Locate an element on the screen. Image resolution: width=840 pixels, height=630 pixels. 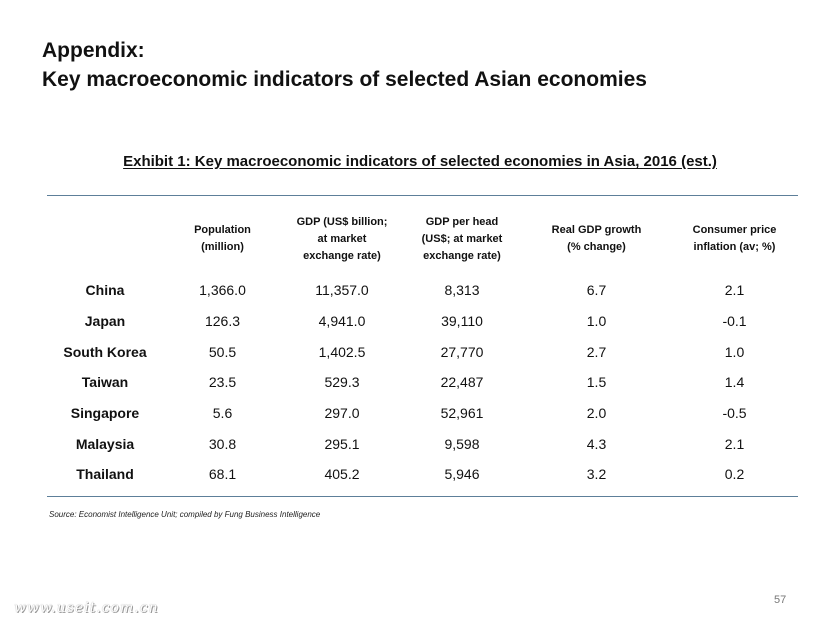
cell-population: 5.6 is located at coordinates (222, 413).